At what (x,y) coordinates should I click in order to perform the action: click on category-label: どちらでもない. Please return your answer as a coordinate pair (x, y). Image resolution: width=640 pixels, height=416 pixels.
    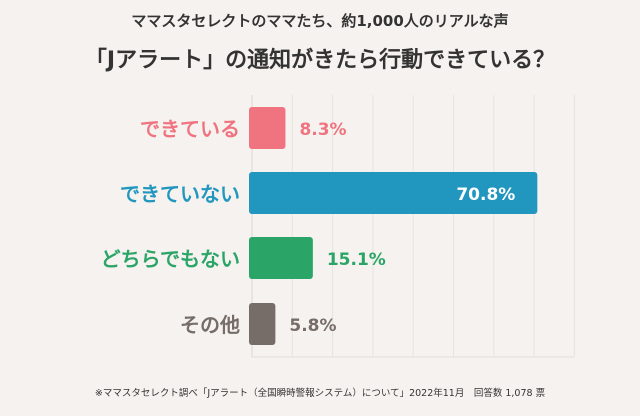
    Looking at the image, I should click on (170, 259).